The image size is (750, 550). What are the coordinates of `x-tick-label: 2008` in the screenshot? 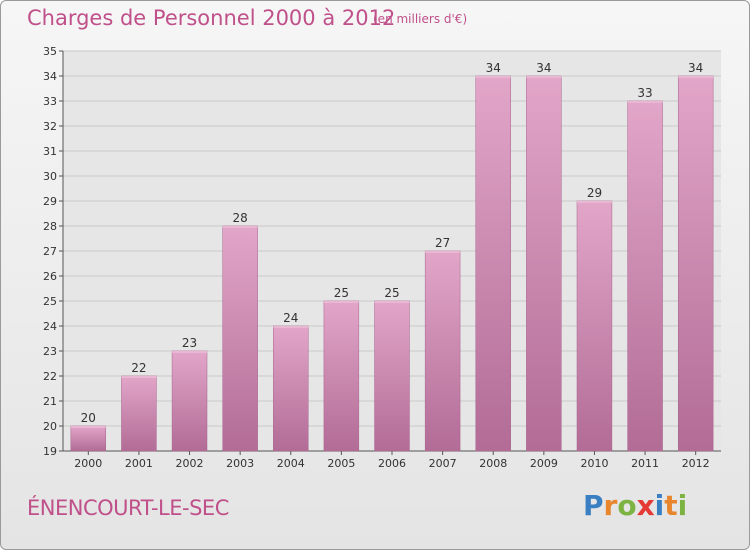 It's located at (493, 463).